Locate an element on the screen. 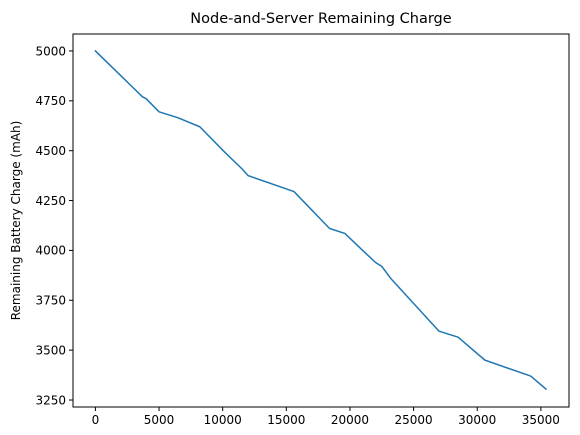  x-tick-label: 15000 is located at coordinates (286, 420).